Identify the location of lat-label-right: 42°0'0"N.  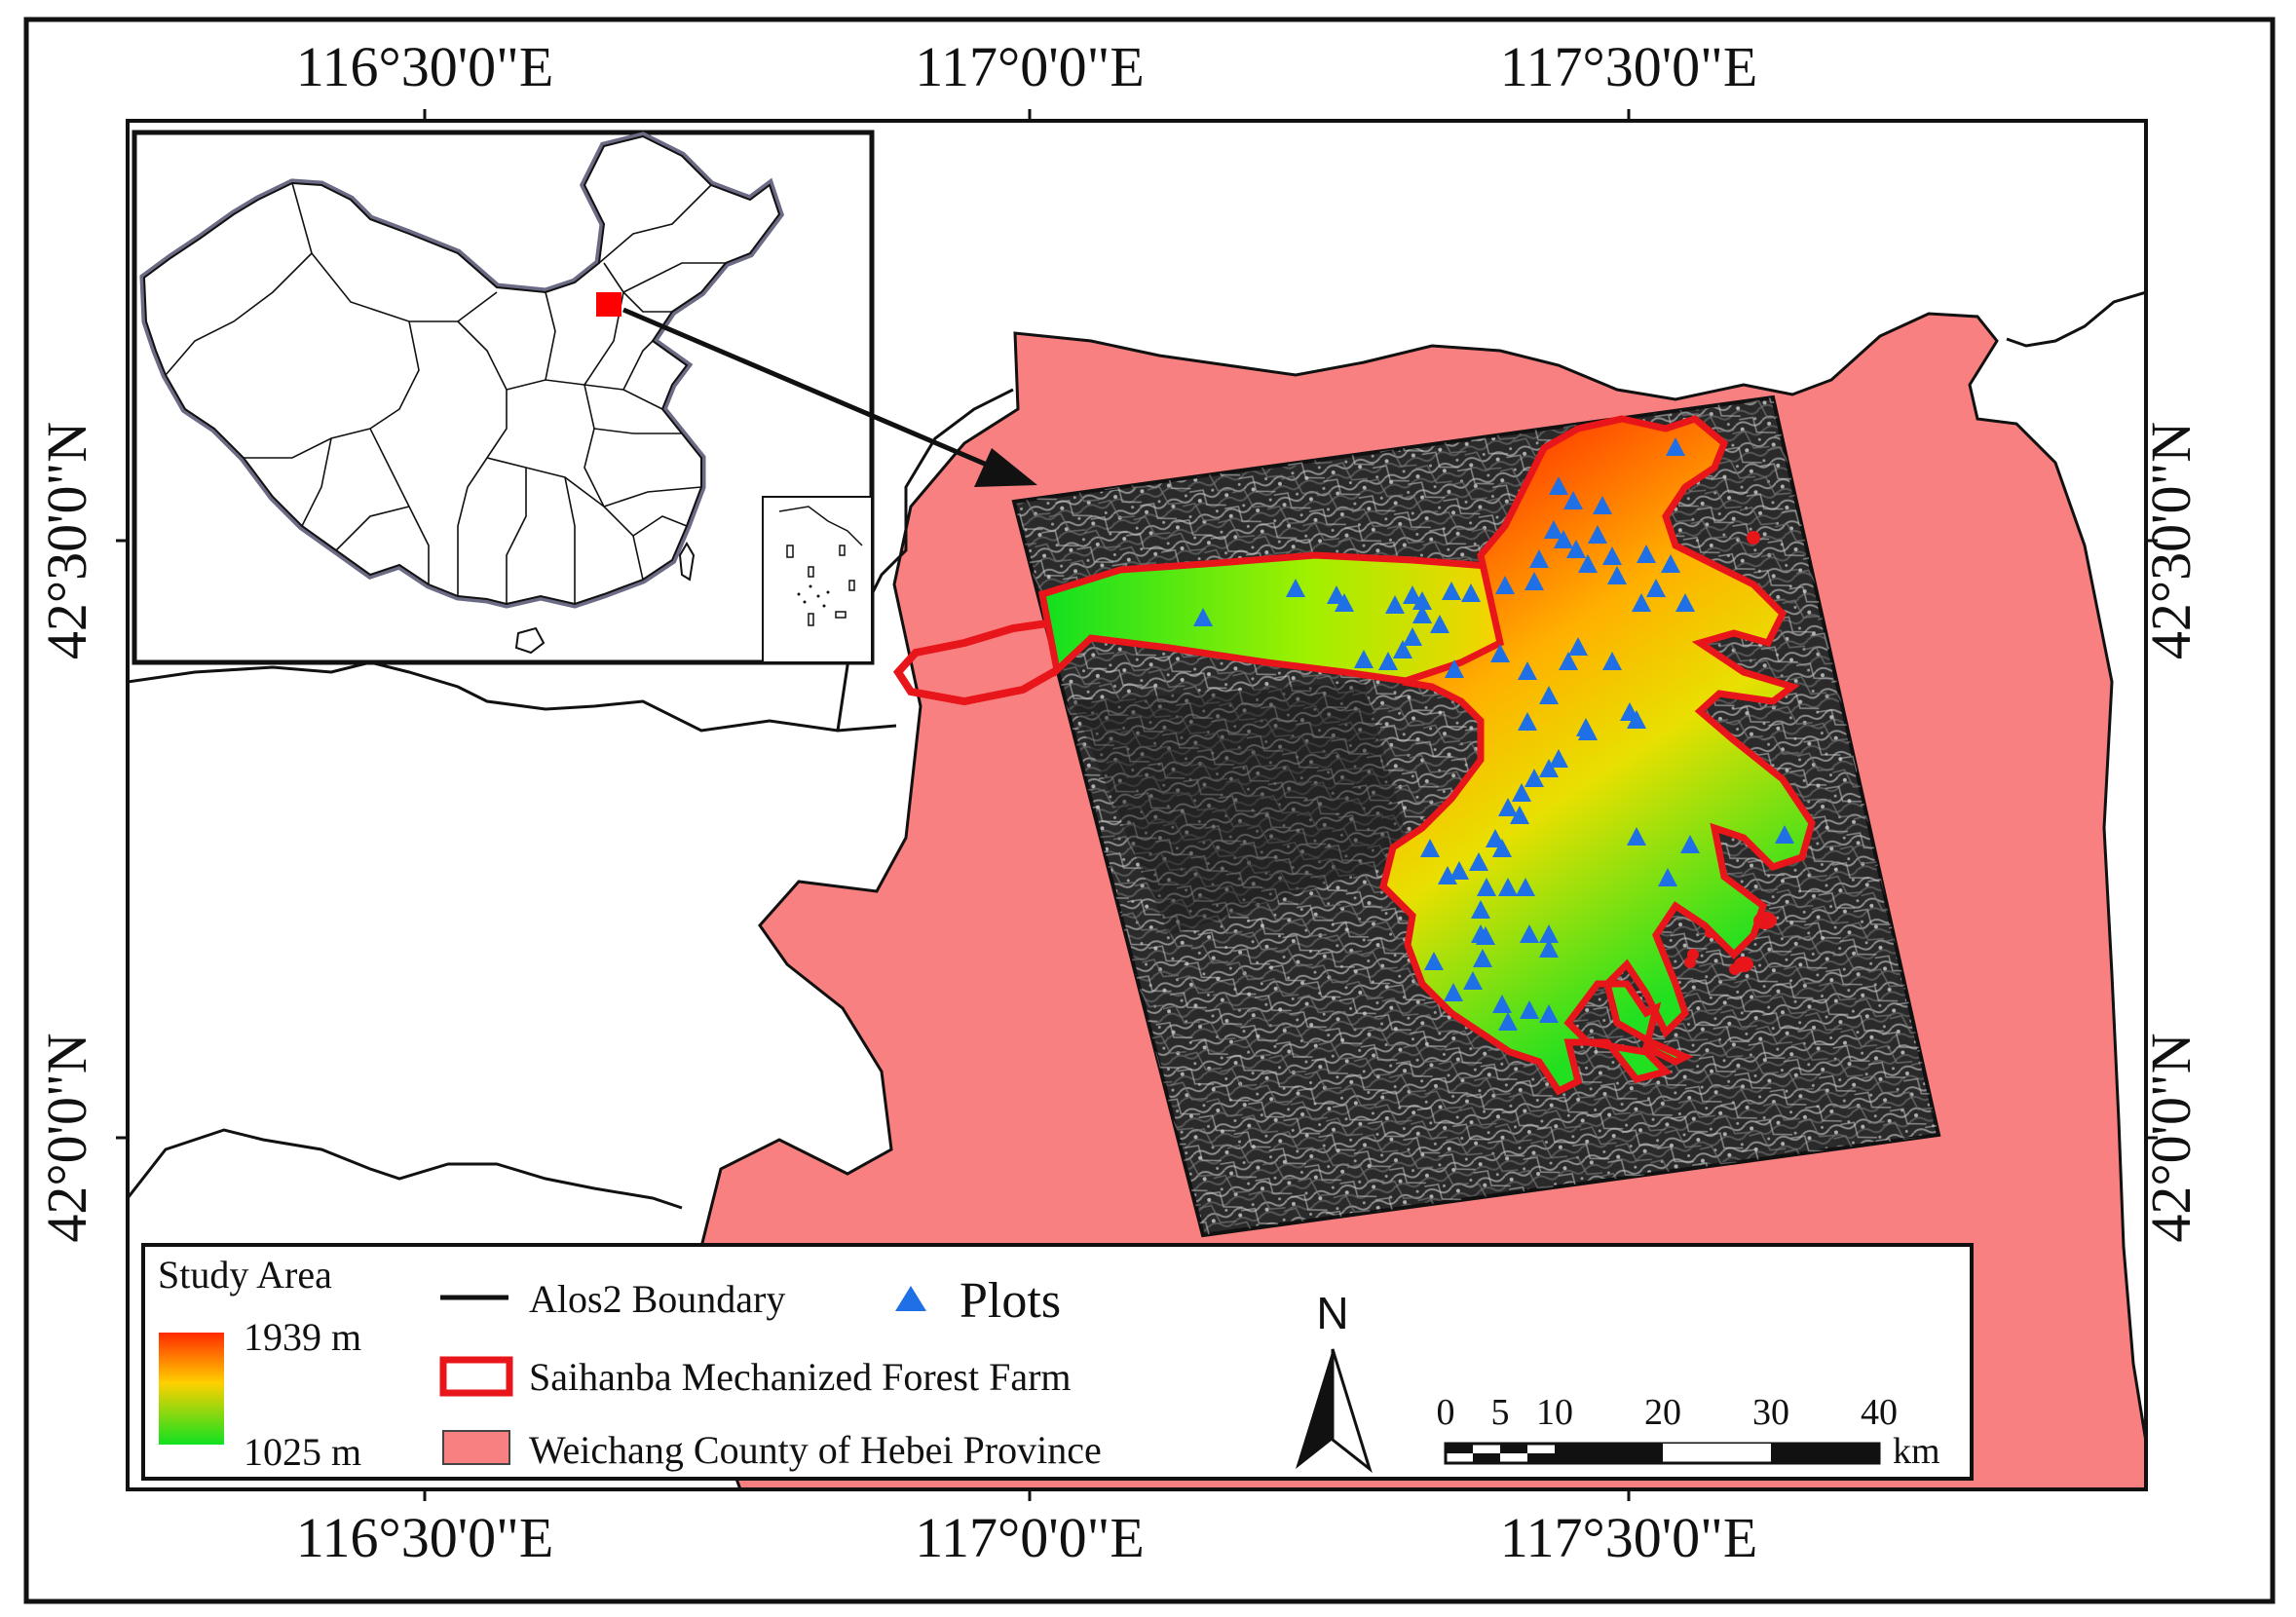
(2170, 1137).